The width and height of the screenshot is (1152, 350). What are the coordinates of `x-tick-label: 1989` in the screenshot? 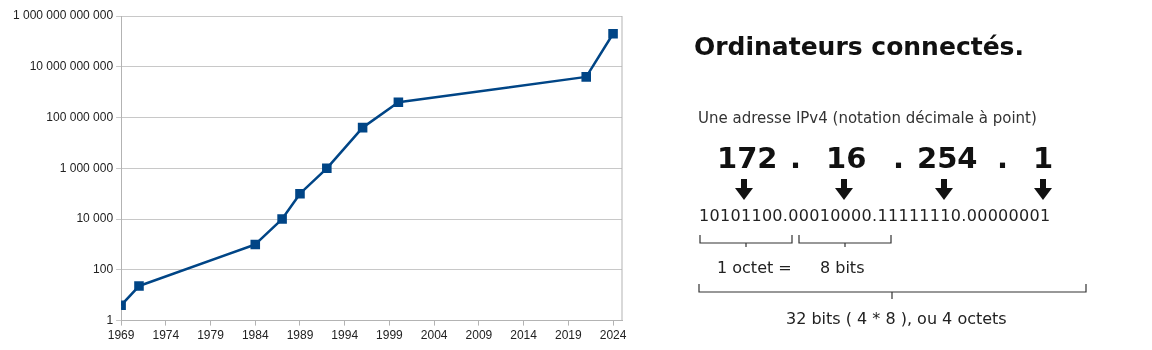 It's located at (300, 335).